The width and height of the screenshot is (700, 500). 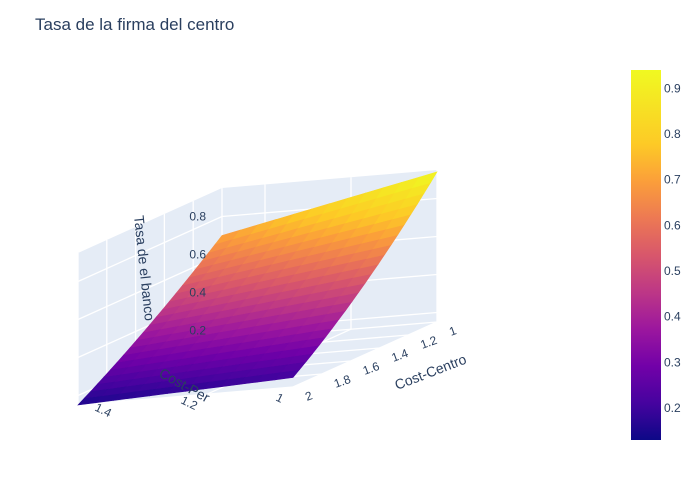 I want to click on colorbar: 0.2 0.3 0.4 0.5 0.6 0.7 0.8 0.9, so click(x=656, y=255).